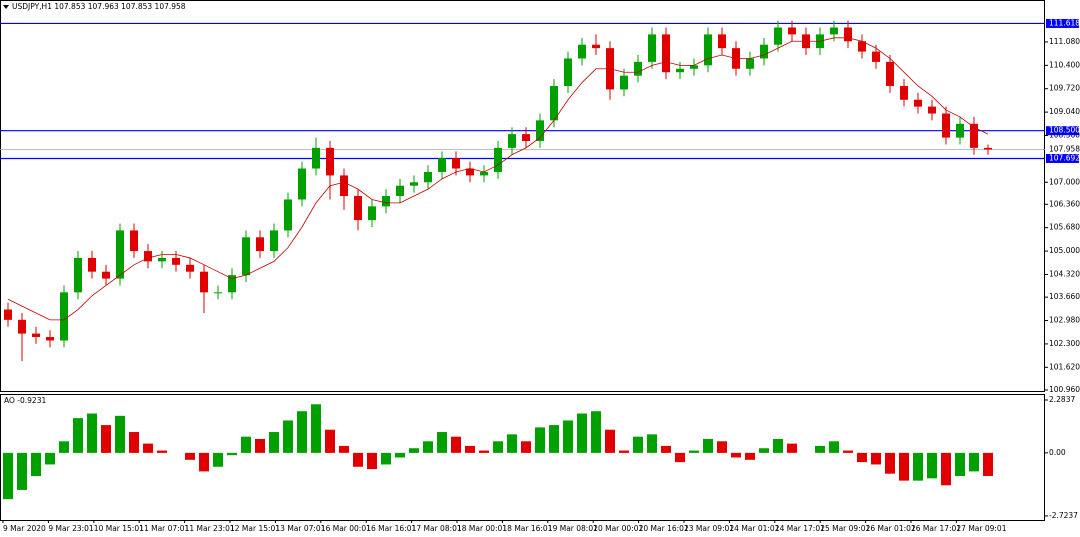  I want to click on y-tick-label: 111.080, so click(1064, 41).